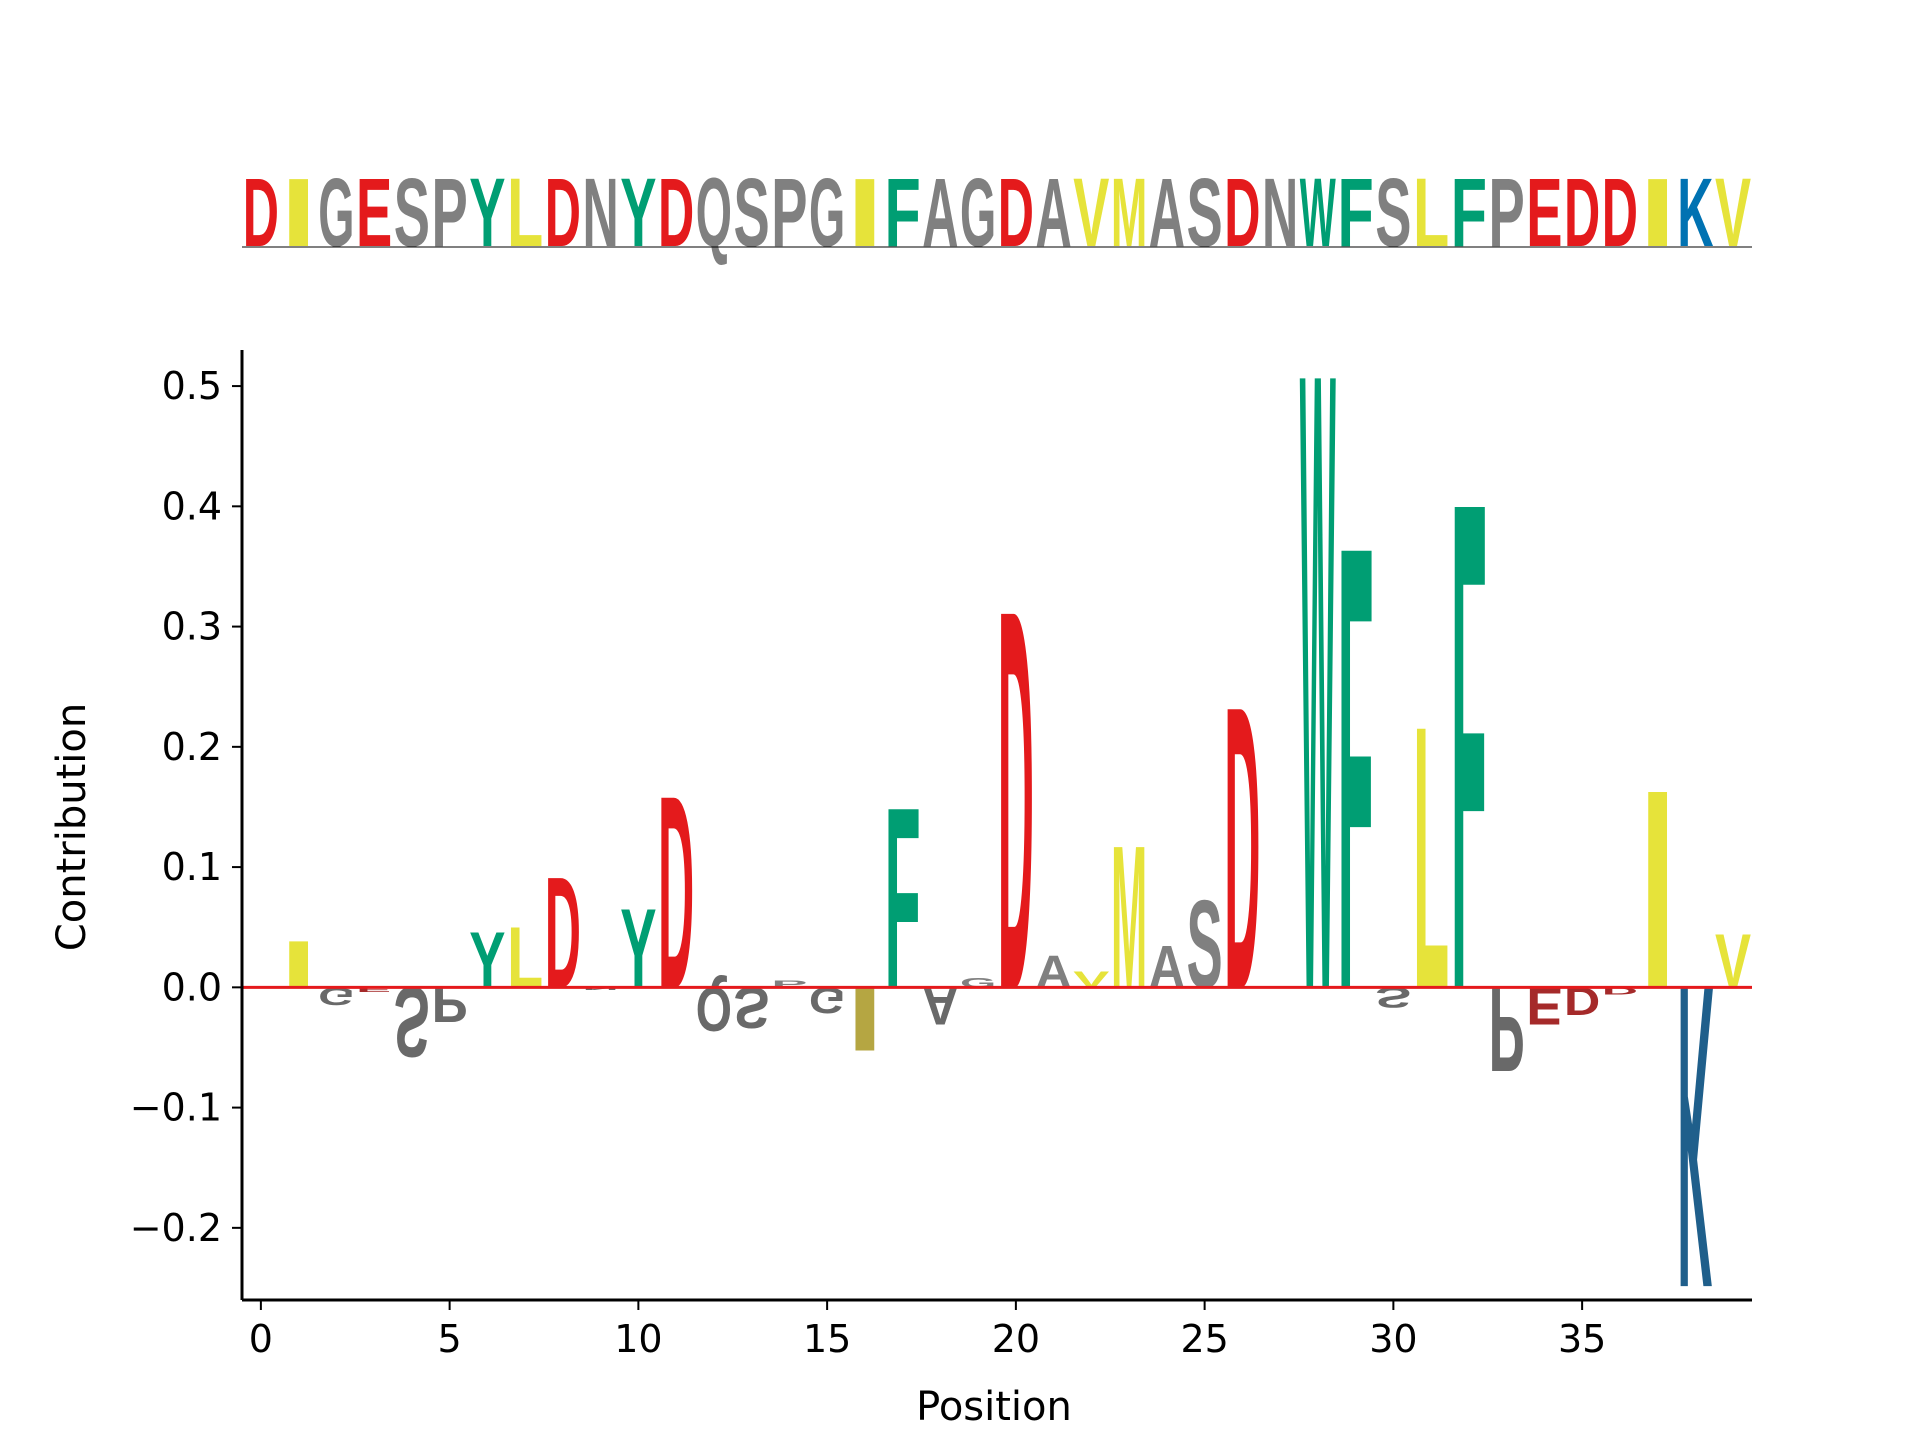 The width and height of the screenshot is (1920, 1445). Describe the element at coordinates (994, 1407) in the screenshot. I see `x-axis-label: Position` at that location.